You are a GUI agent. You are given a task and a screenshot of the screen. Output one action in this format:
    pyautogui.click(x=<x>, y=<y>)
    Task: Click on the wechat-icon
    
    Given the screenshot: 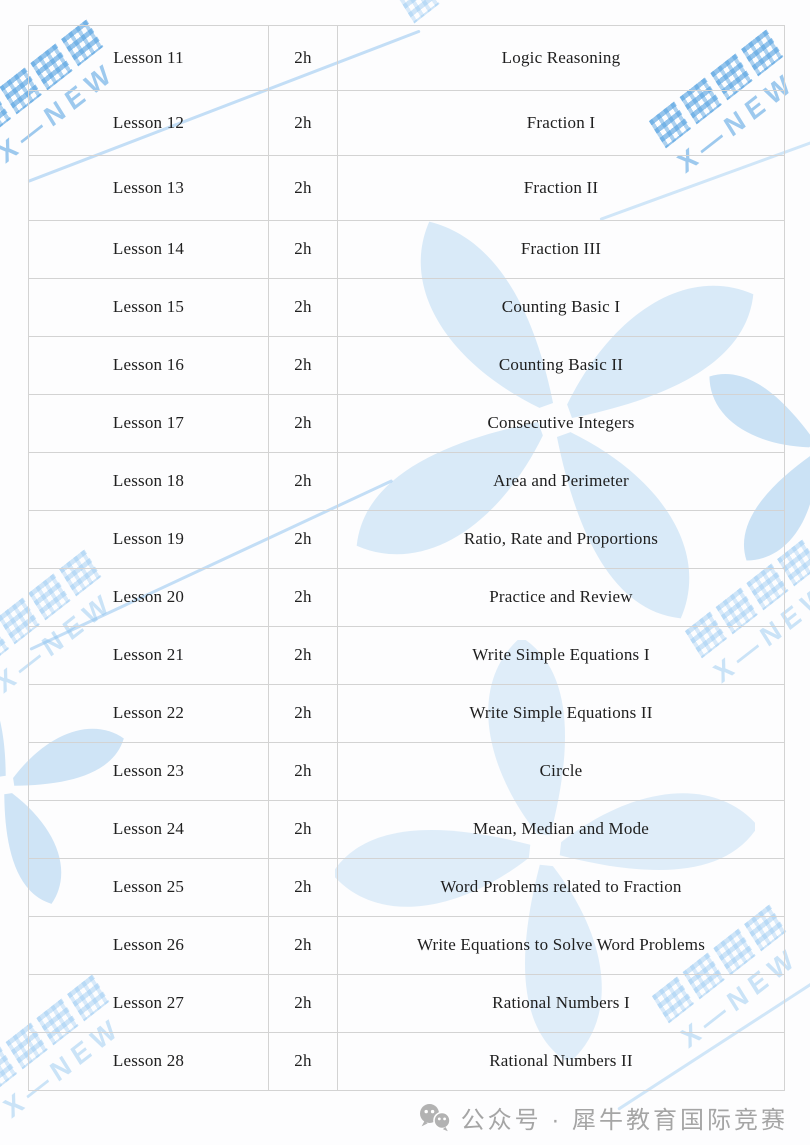 What is the action you would take?
    pyautogui.click(x=435, y=1117)
    